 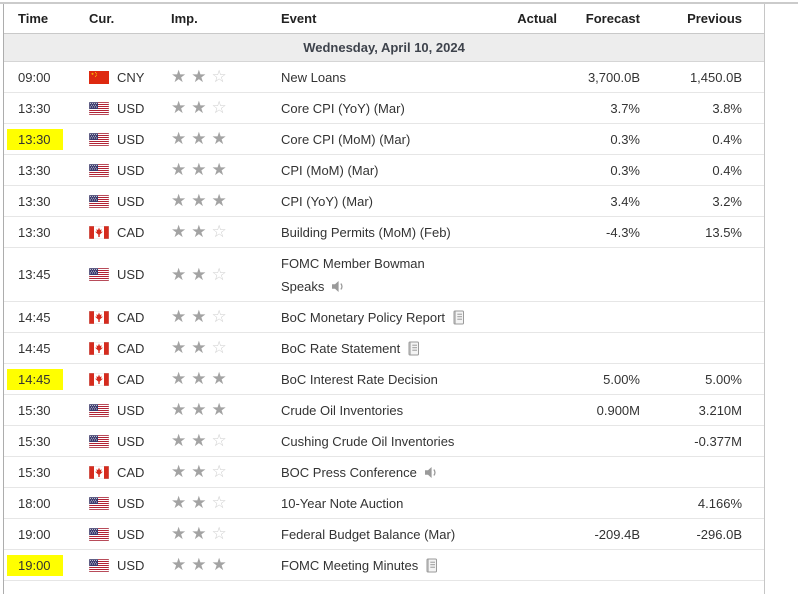 I want to click on event-title: 10-Year Note Auction, so click(x=383, y=503).